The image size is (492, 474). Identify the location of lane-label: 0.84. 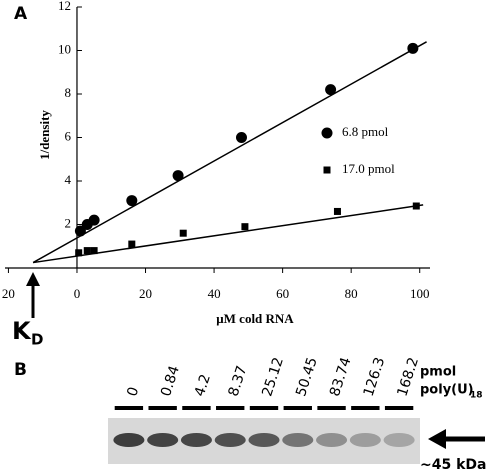
(170, 381).